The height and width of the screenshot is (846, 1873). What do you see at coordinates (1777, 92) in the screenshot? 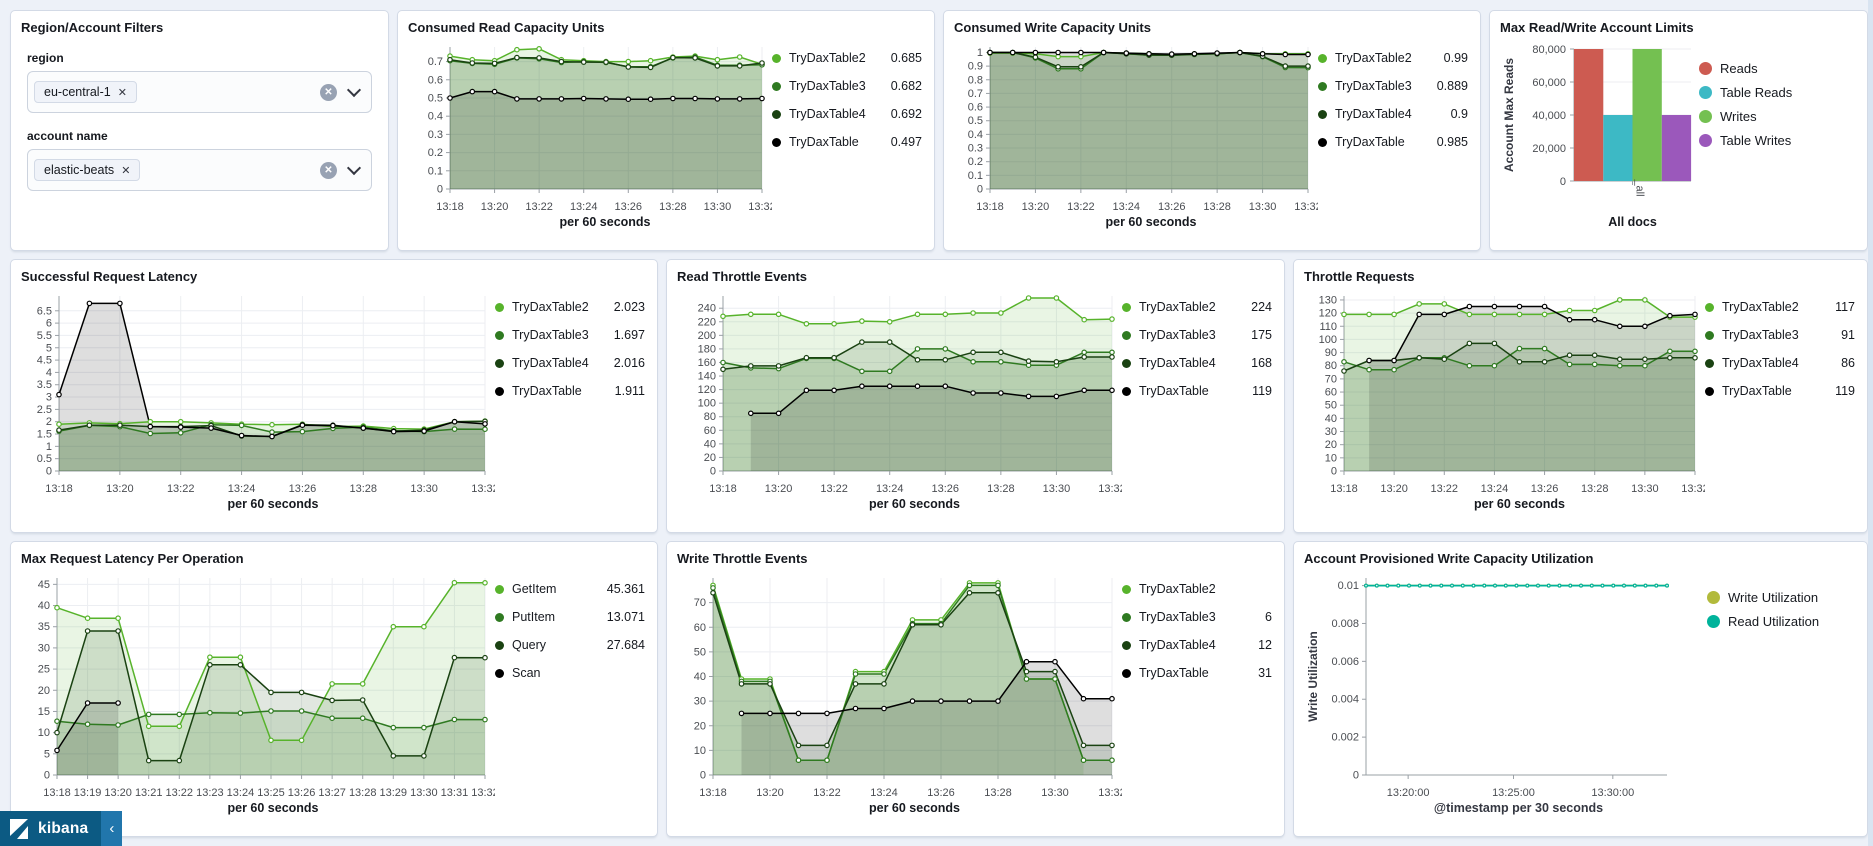
I see `legend-item: Table Reads` at bounding box center [1777, 92].